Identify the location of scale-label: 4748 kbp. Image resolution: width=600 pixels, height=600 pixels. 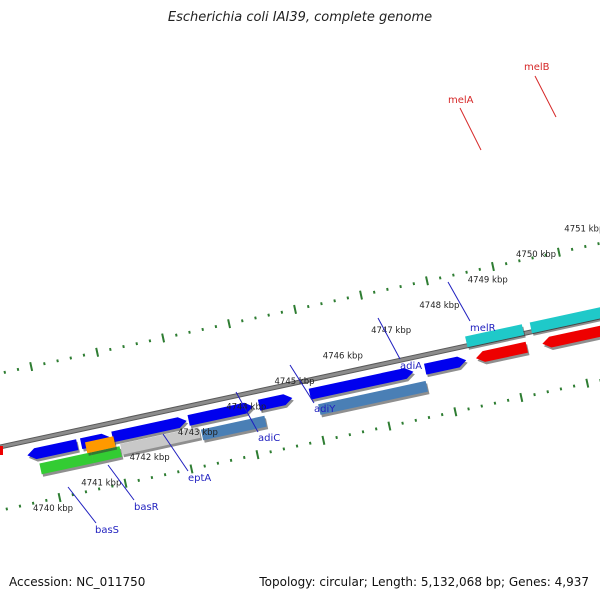
(439, 306).